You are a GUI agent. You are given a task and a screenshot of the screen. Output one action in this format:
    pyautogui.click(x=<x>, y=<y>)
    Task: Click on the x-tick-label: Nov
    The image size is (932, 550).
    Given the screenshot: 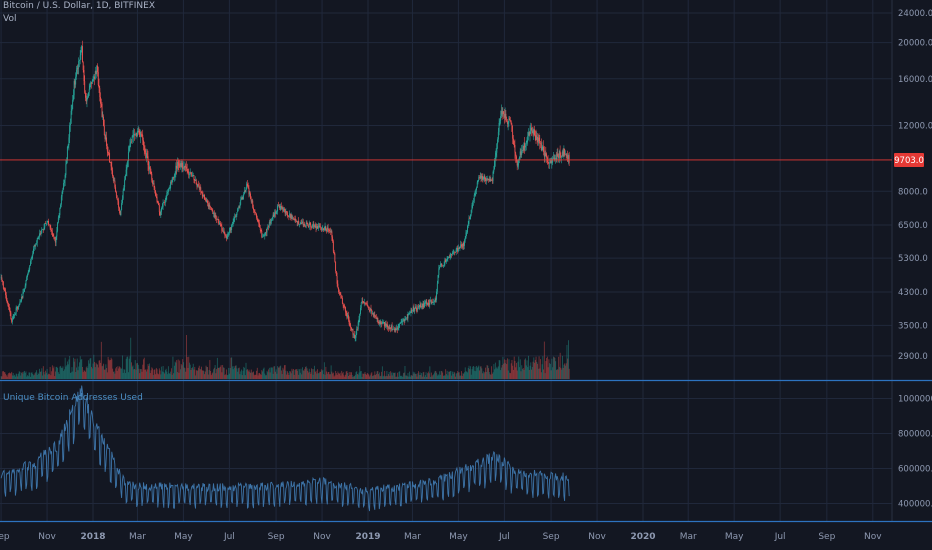 What is the action you would take?
    pyautogui.click(x=47, y=537)
    